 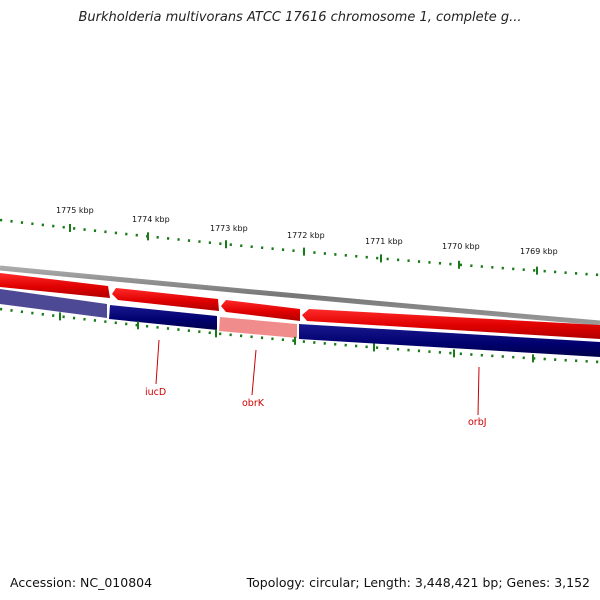 What do you see at coordinates (253, 403) in the screenshot?
I see `gene-label-obrK: obrK` at bounding box center [253, 403].